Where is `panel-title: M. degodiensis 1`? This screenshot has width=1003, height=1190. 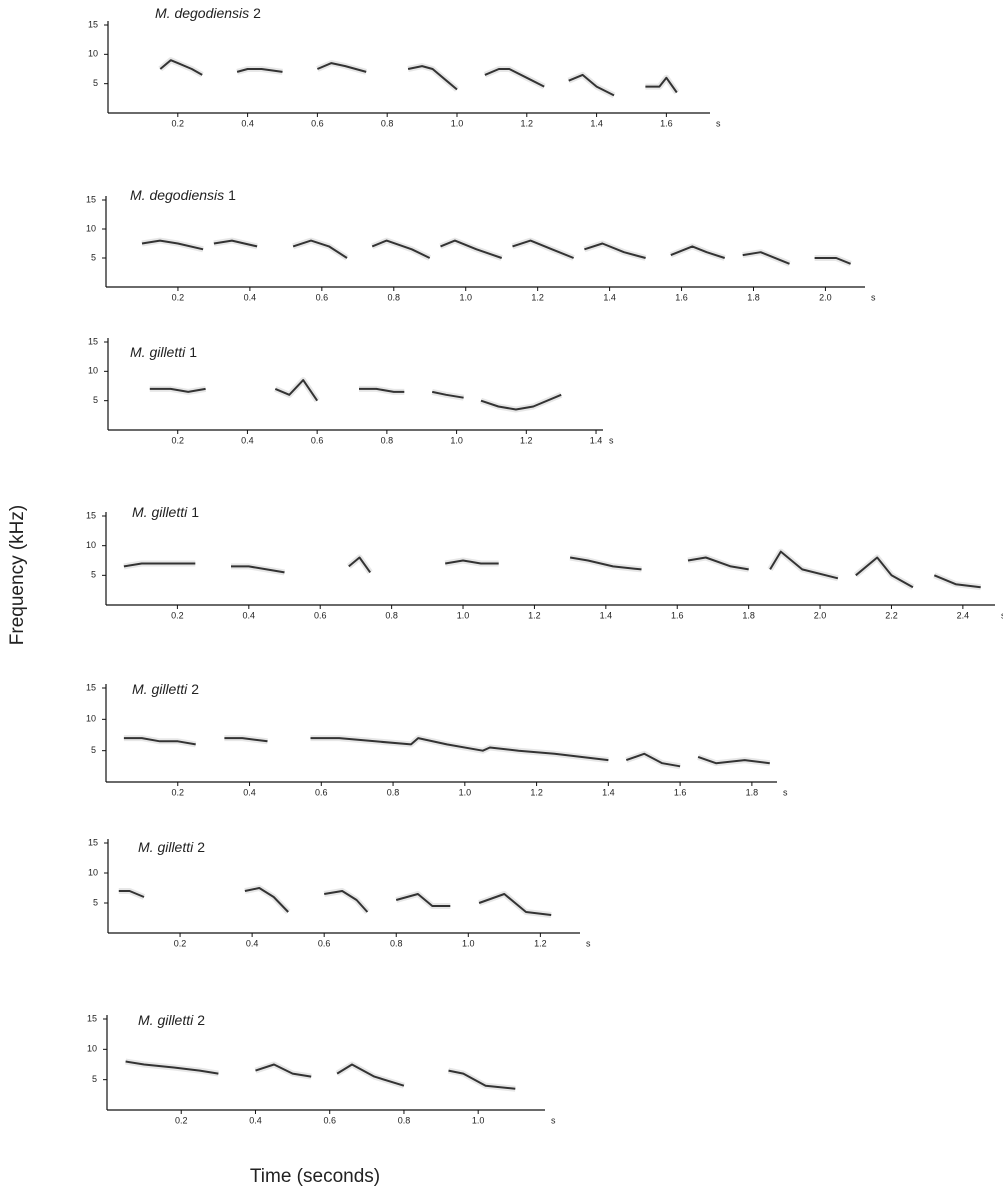 panel-title: M. degodiensis 1 is located at coordinates (183, 195).